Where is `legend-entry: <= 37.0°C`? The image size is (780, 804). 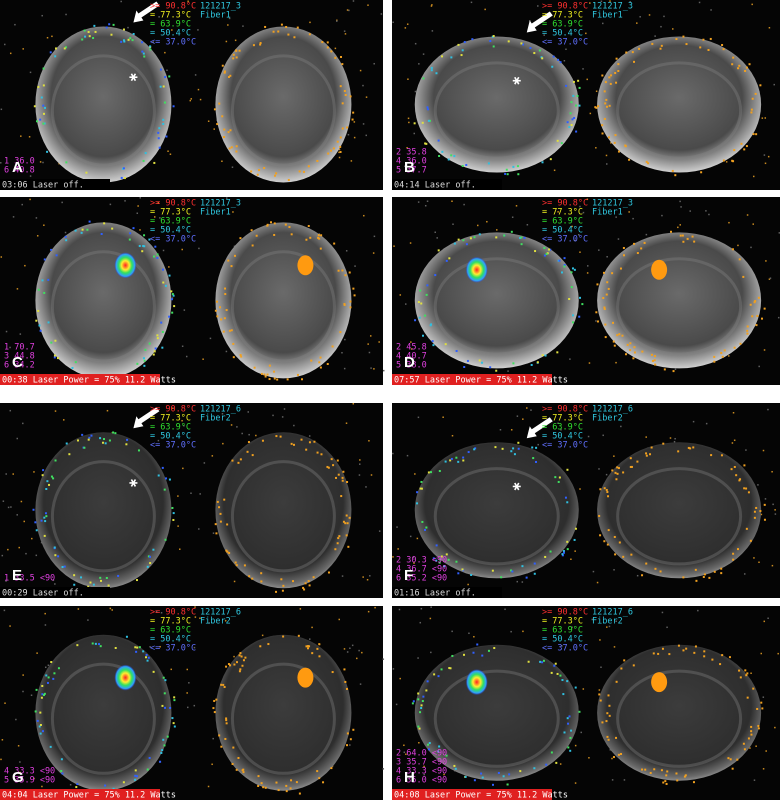 legend-entry: <= 37.0°C is located at coordinates (565, 43).